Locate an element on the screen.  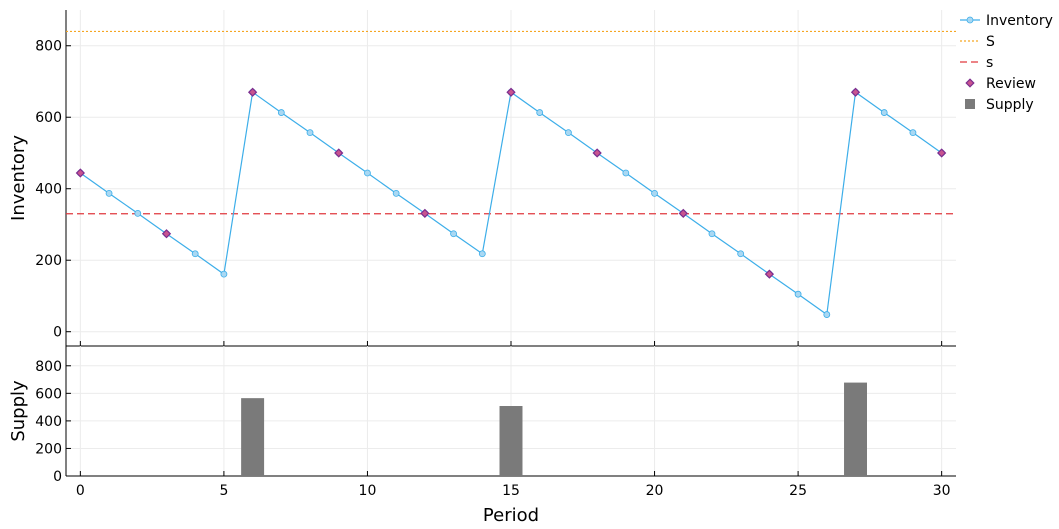
legend-marker-inventory is located at coordinates (970, 20).